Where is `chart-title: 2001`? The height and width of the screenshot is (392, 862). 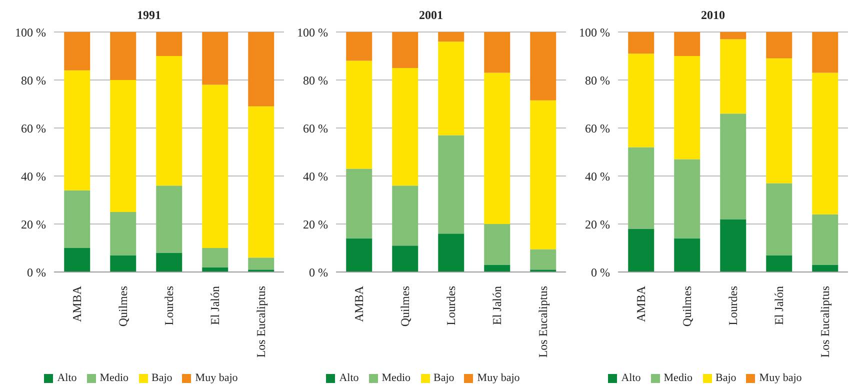 chart-title: 2001 is located at coordinates (431, 16).